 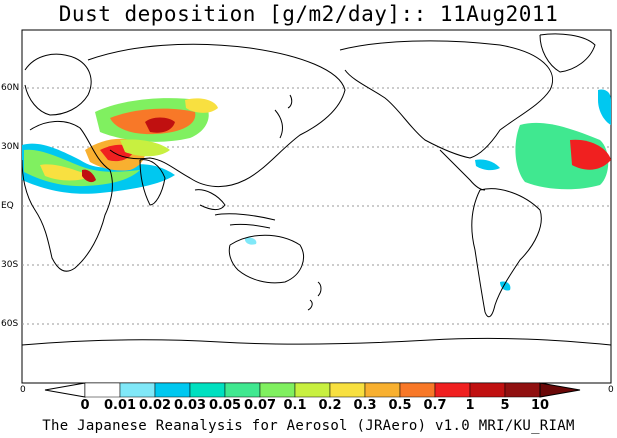 What do you see at coordinates (250, 241) in the screenshot?
I see `dust-field-australia` at bounding box center [250, 241].